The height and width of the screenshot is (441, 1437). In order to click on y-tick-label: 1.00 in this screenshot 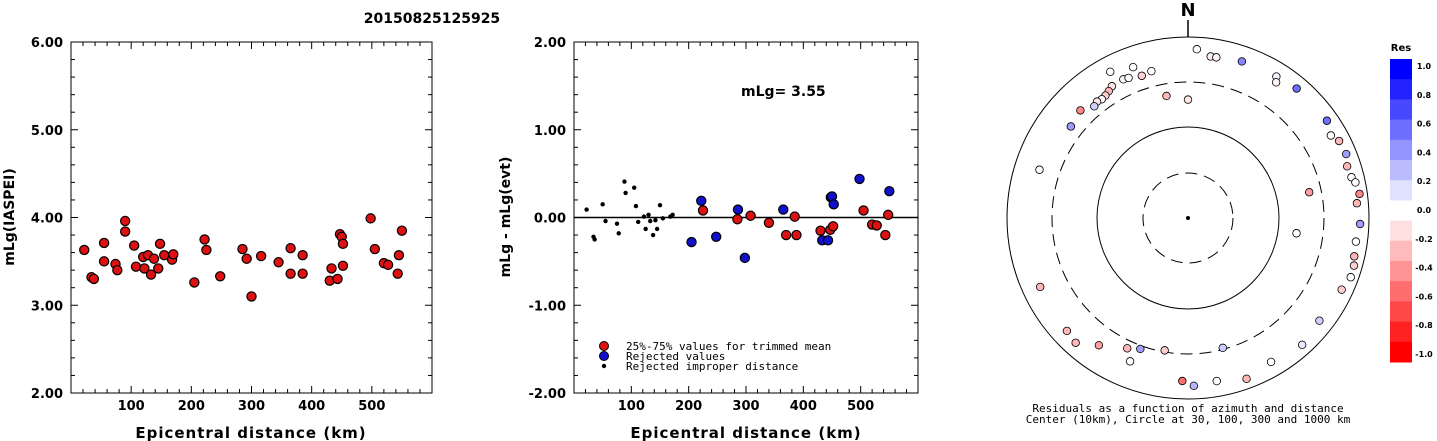, I will do `click(550, 131)`.